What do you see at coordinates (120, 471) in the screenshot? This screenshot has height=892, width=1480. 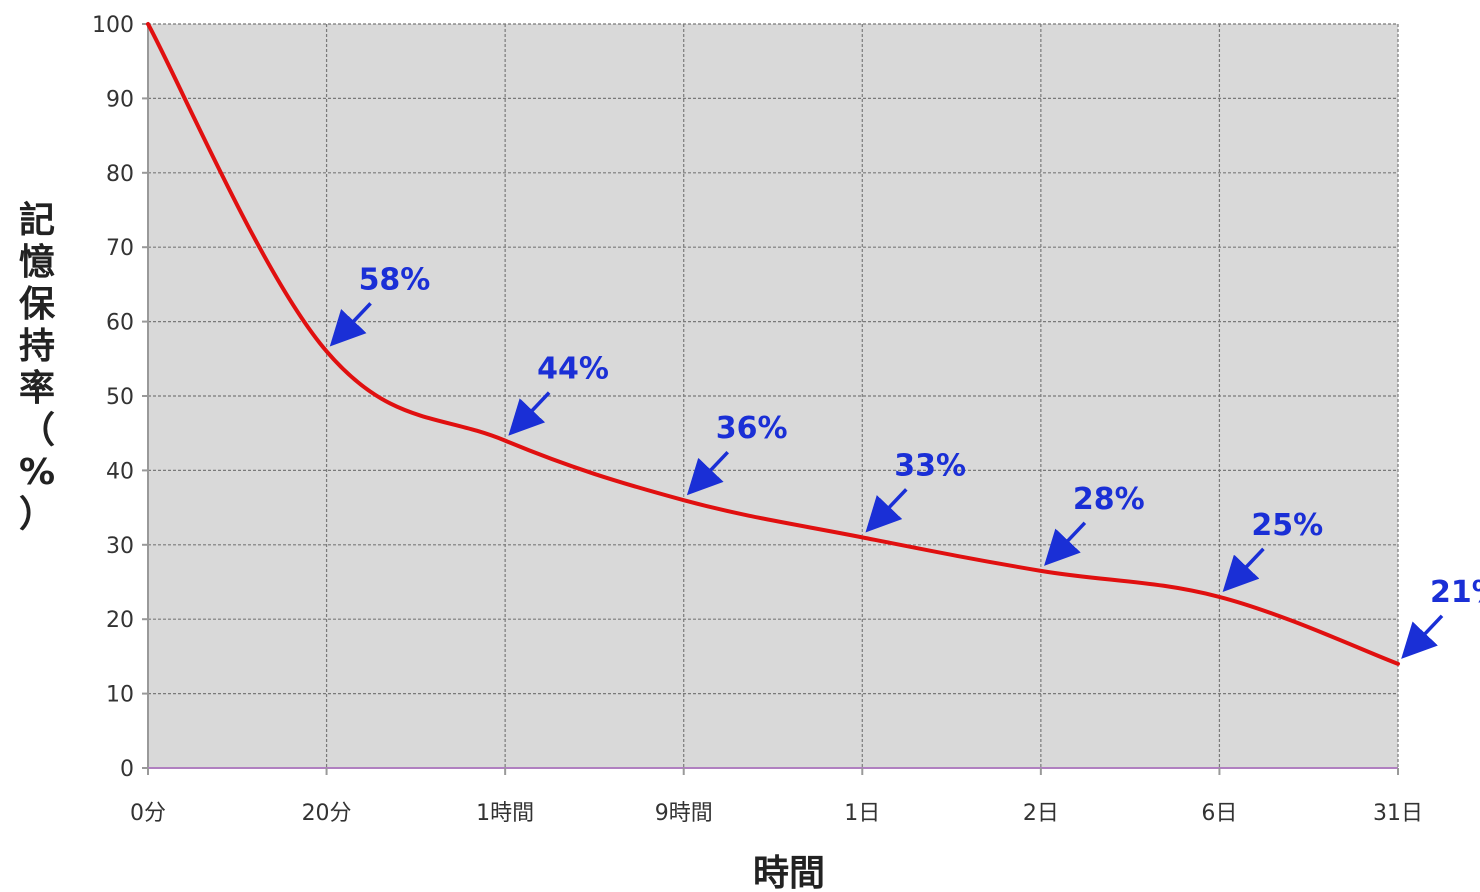 I see `y-tick-label: 40` at bounding box center [120, 471].